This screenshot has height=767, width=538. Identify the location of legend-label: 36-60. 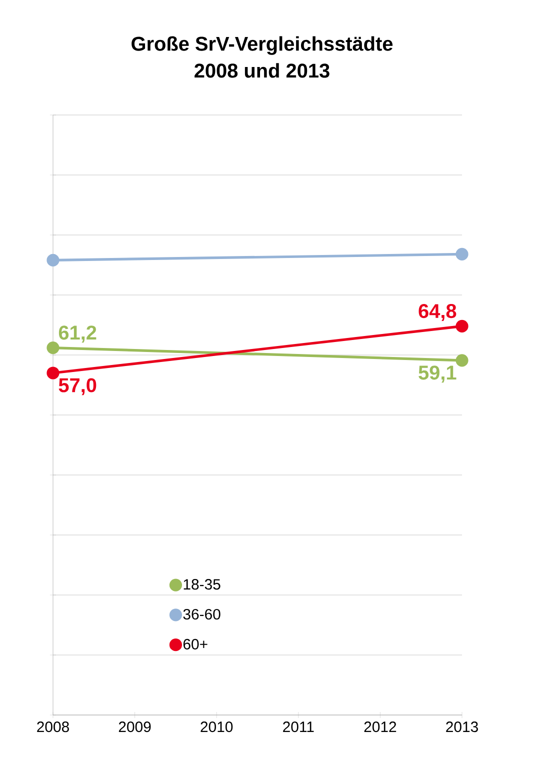
(201, 614).